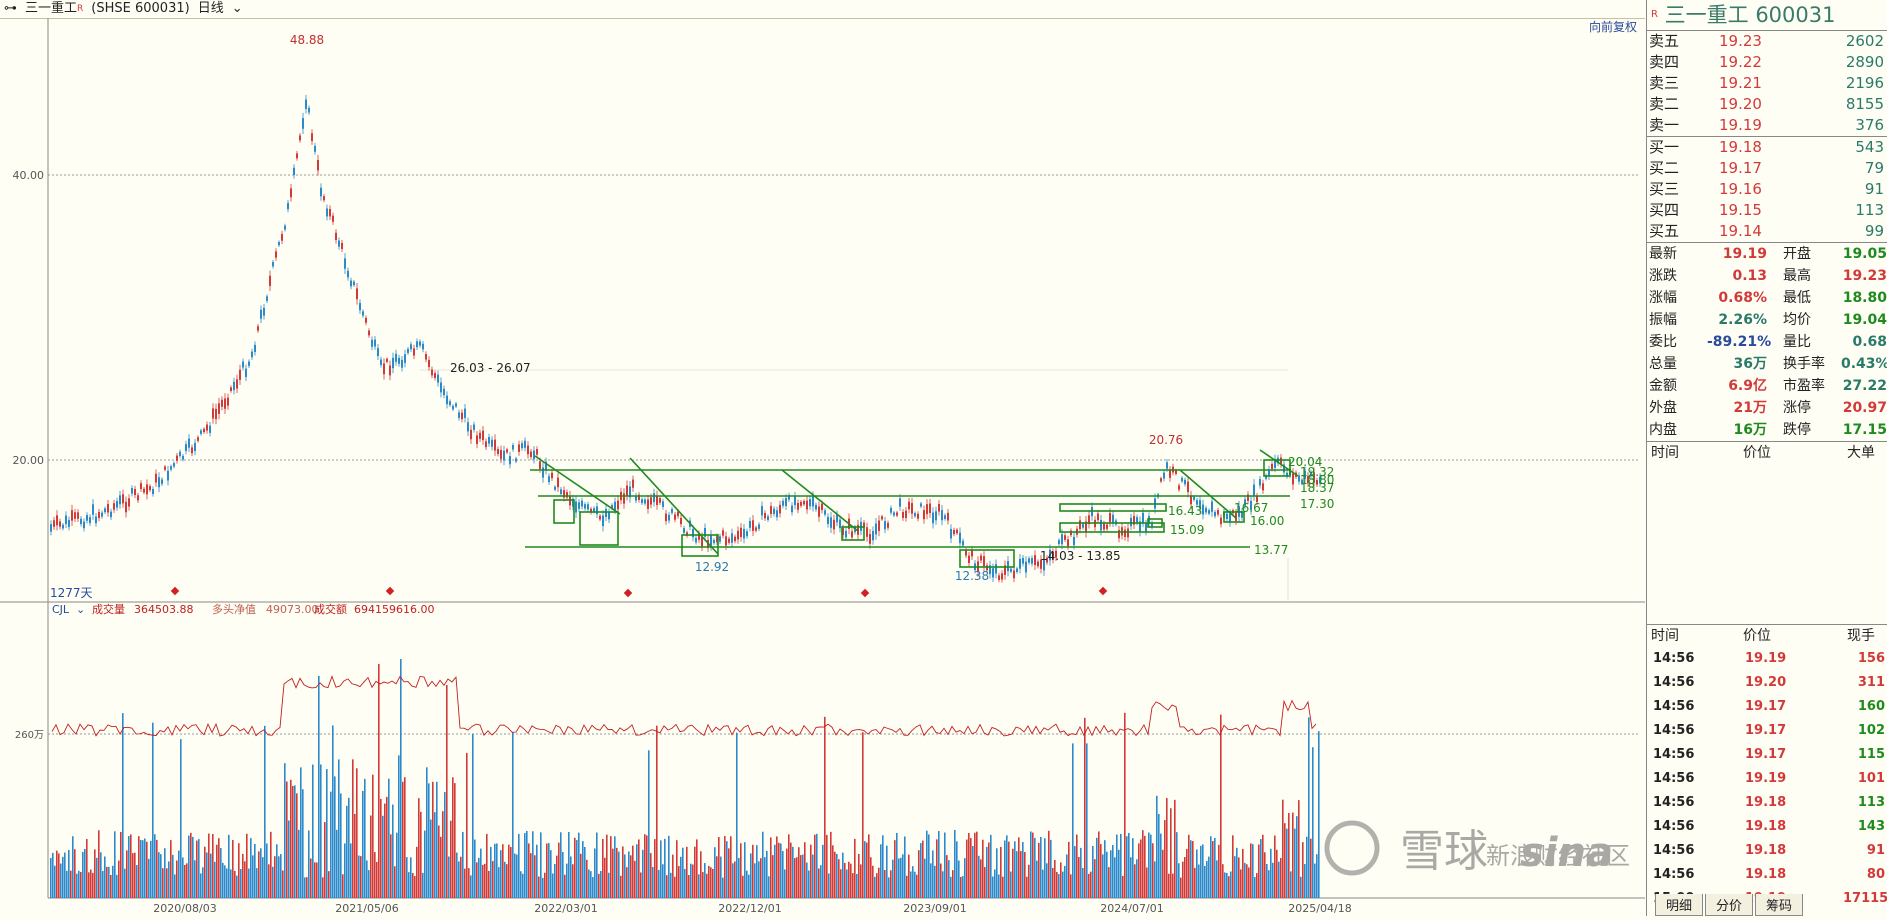  I want to click on panel-tab: 分价, so click(1729, 905).